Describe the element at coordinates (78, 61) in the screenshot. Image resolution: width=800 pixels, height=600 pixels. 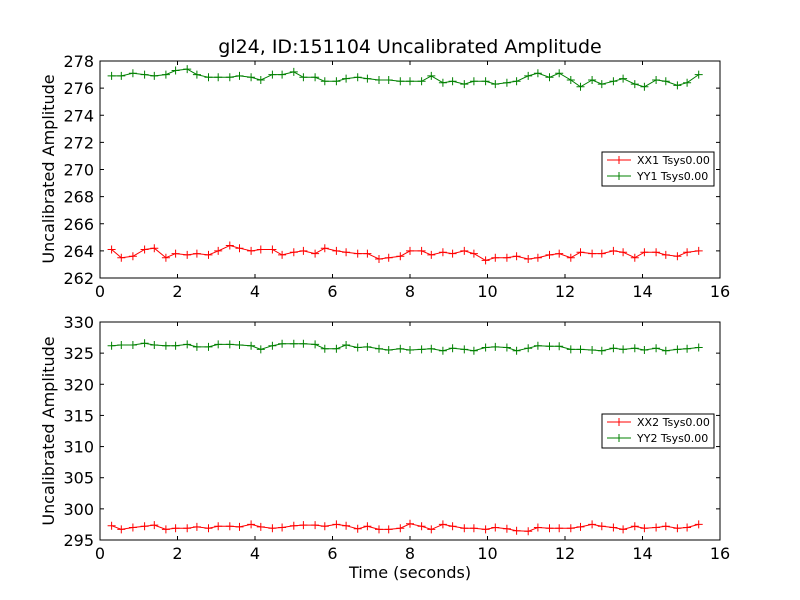
I see `top-y-tick-label: 278` at that location.